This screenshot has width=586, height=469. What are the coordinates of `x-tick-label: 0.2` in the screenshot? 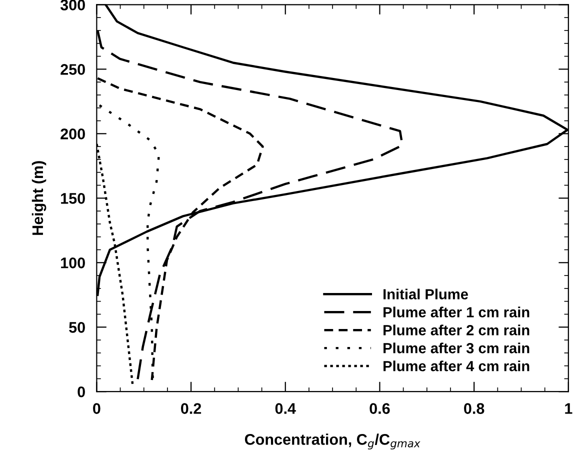 It's located at (191, 408).